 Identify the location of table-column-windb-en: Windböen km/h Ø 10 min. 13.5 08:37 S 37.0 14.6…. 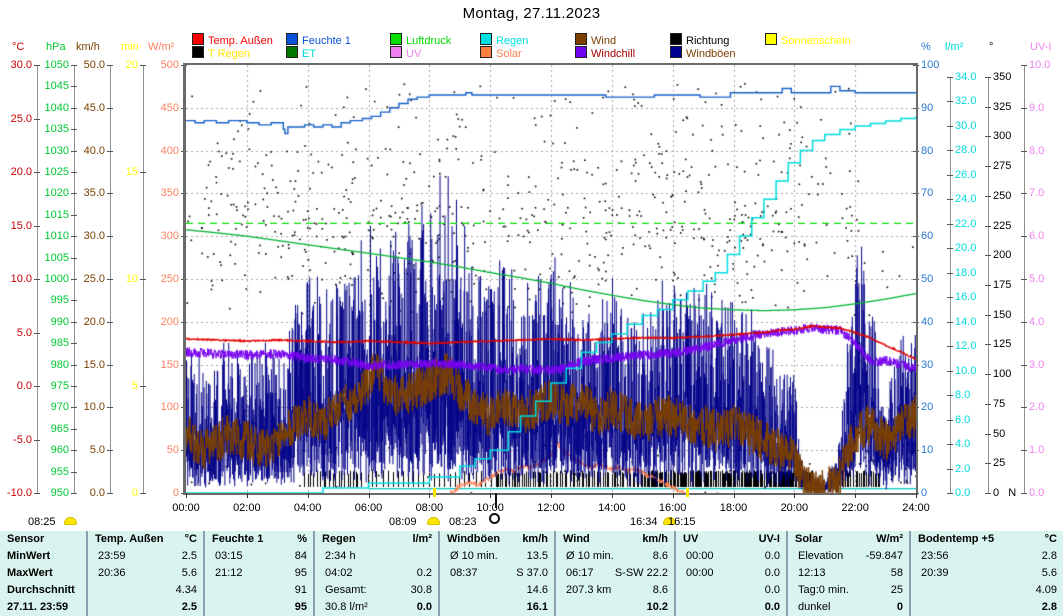
(496, 573).